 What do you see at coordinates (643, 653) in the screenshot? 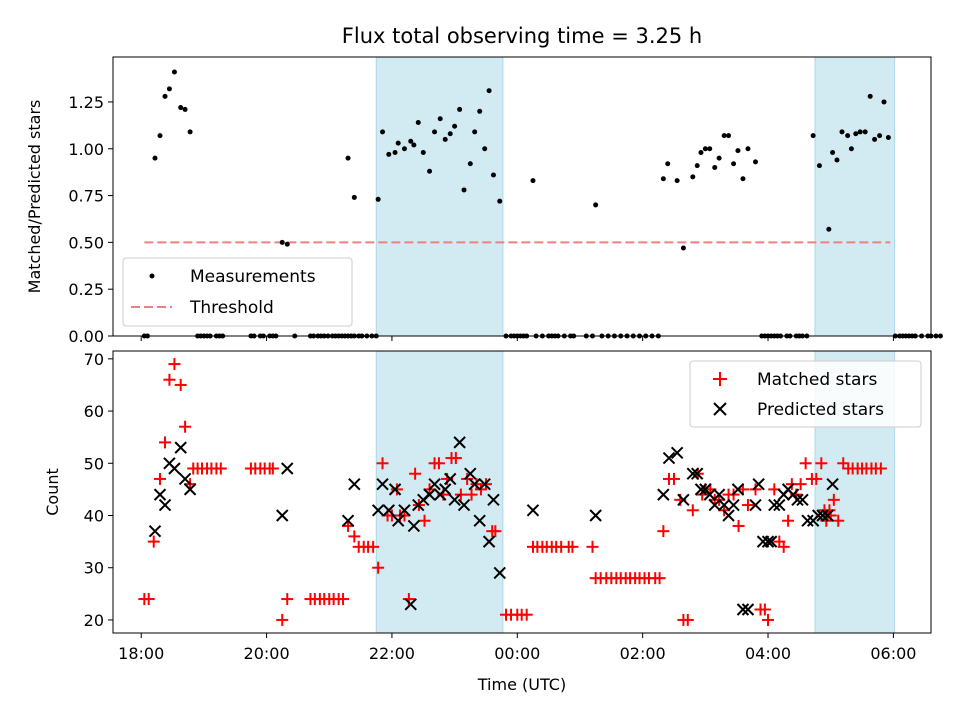
I see `bottom-xtick-label: 02:00` at bounding box center [643, 653].